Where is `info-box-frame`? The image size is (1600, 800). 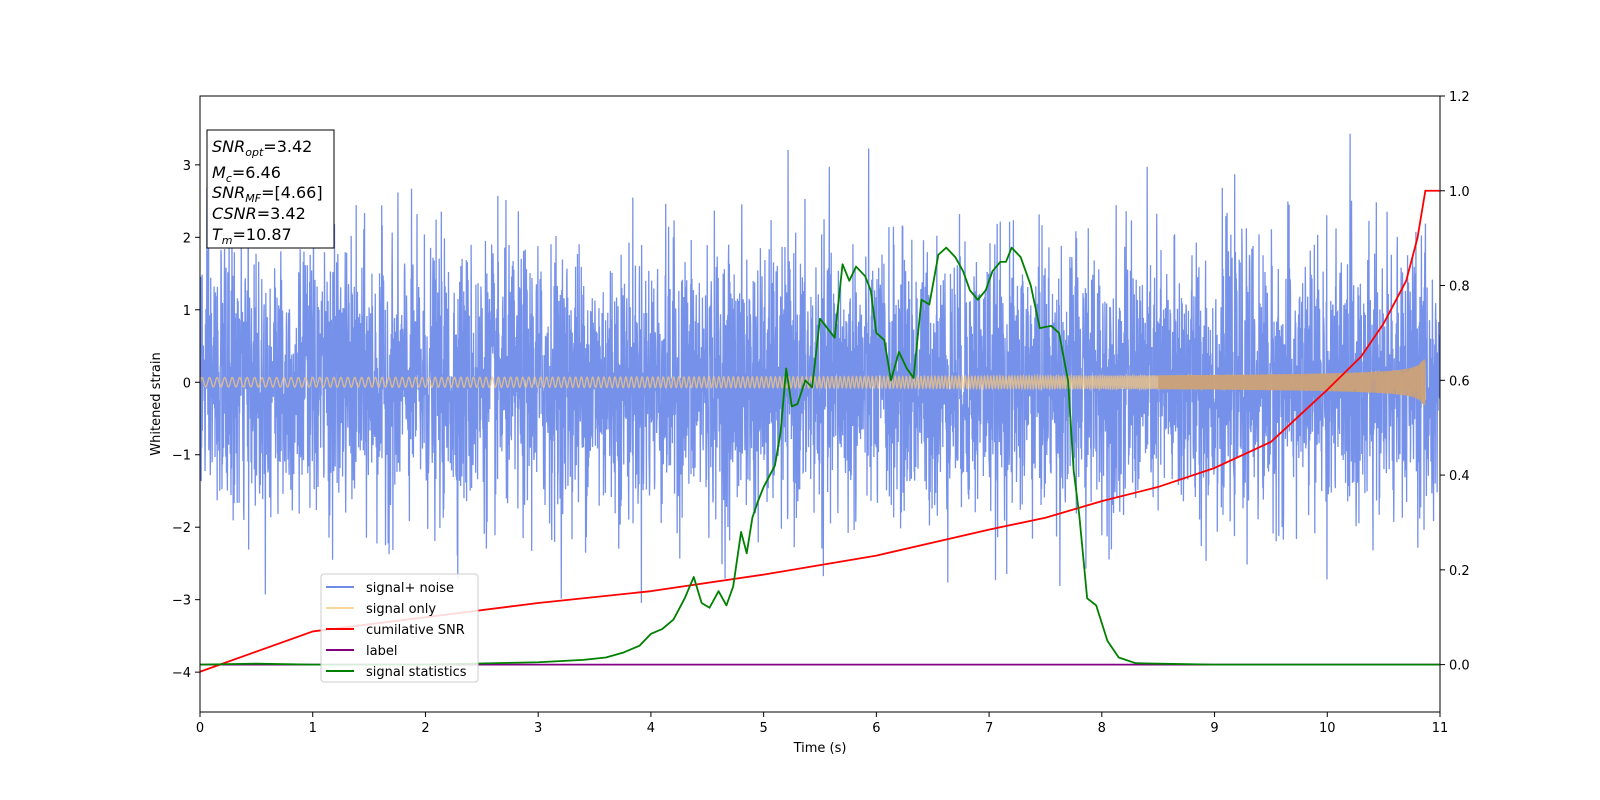
info-box-frame is located at coordinates (270, 189).